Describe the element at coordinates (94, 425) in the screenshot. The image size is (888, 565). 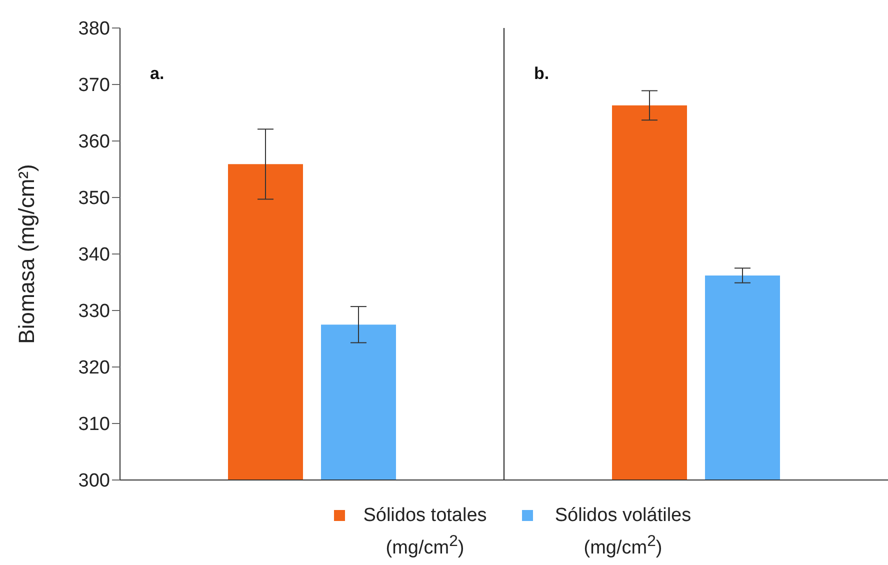
I see `y-tick-label: 310` at that location.